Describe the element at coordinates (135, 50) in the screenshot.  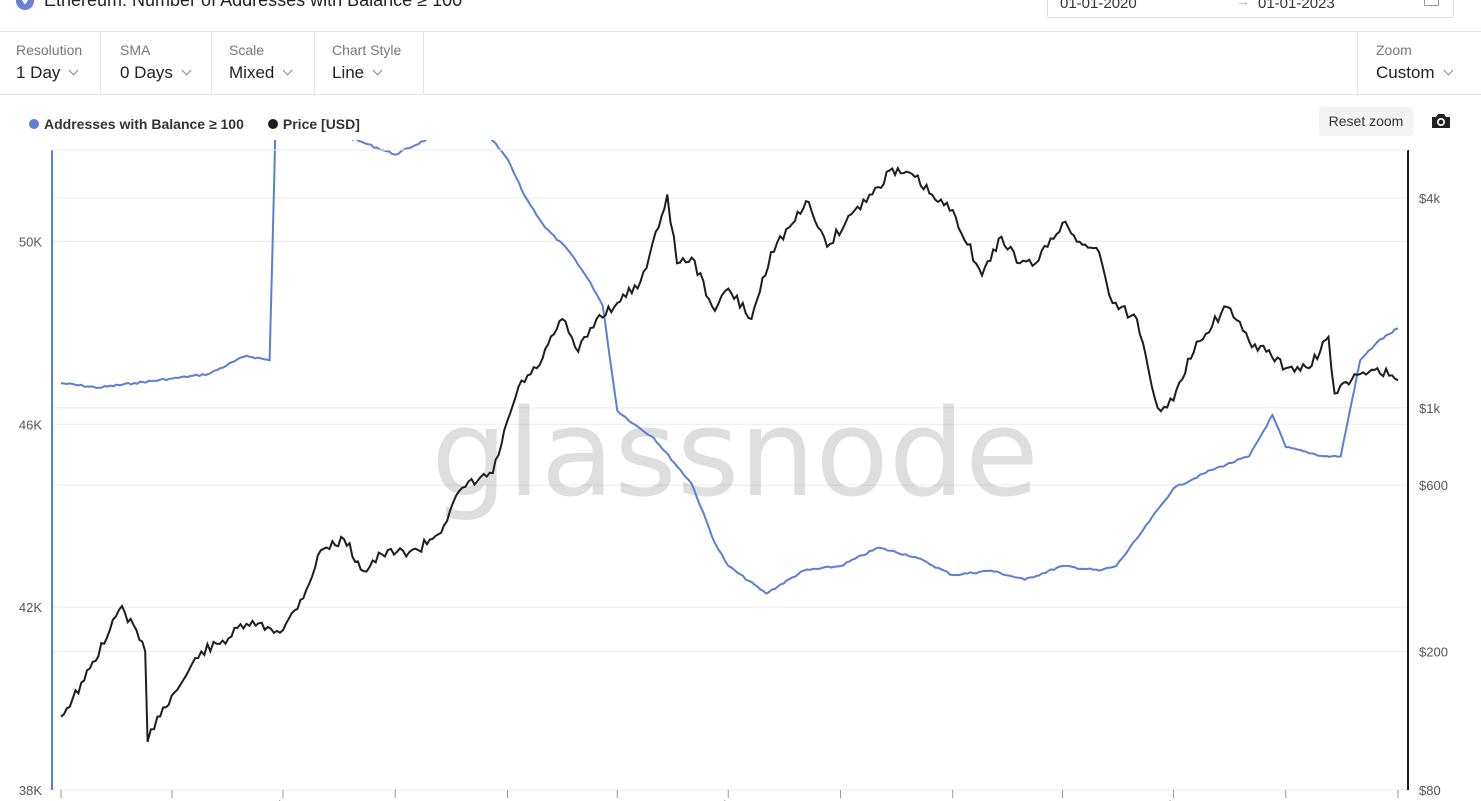
I see `sma-label: SMA` at that location.